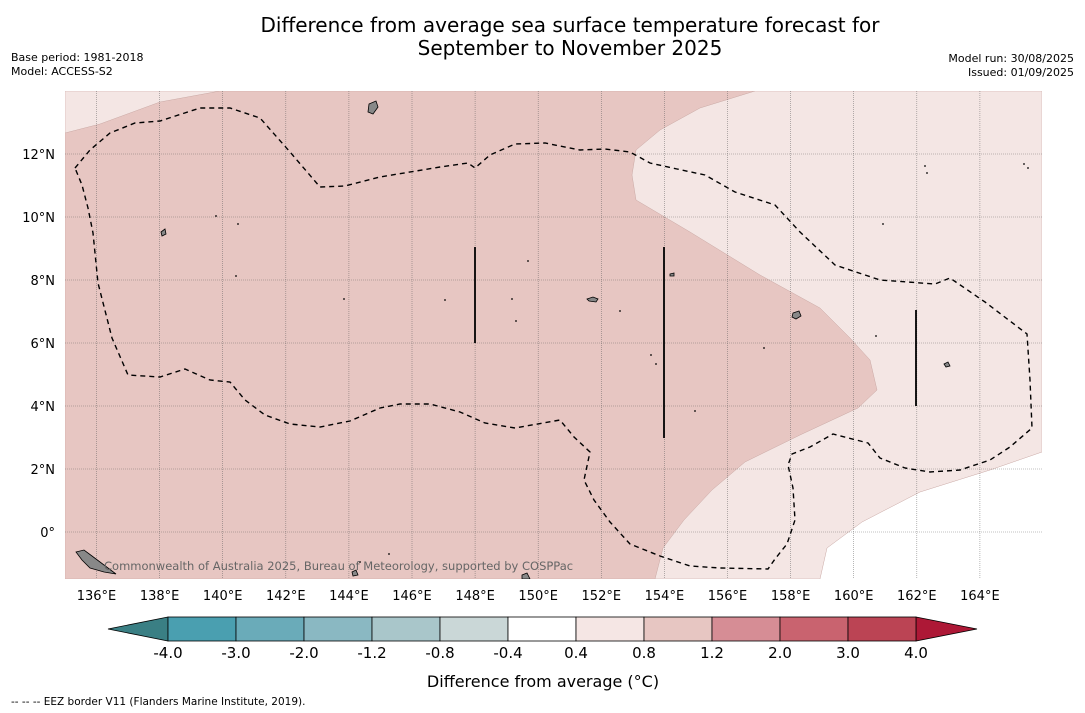 The height and width of the screenshot is (713, 1085). What do you see at coordinates (712, 653) in the screenshot?
I see `colorbar-tick-label: 1.2` at bounding box center [712, 653].